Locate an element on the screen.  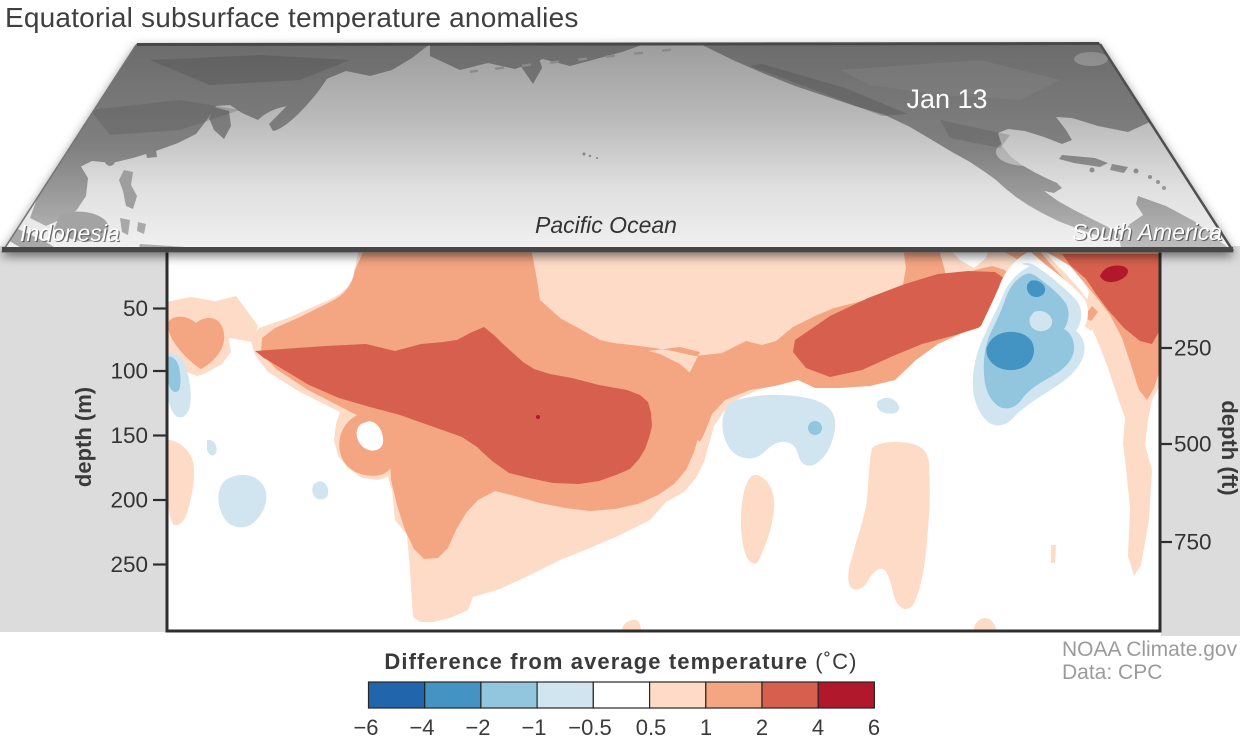
svg-text: −2 is located at coordinates (477, 727).